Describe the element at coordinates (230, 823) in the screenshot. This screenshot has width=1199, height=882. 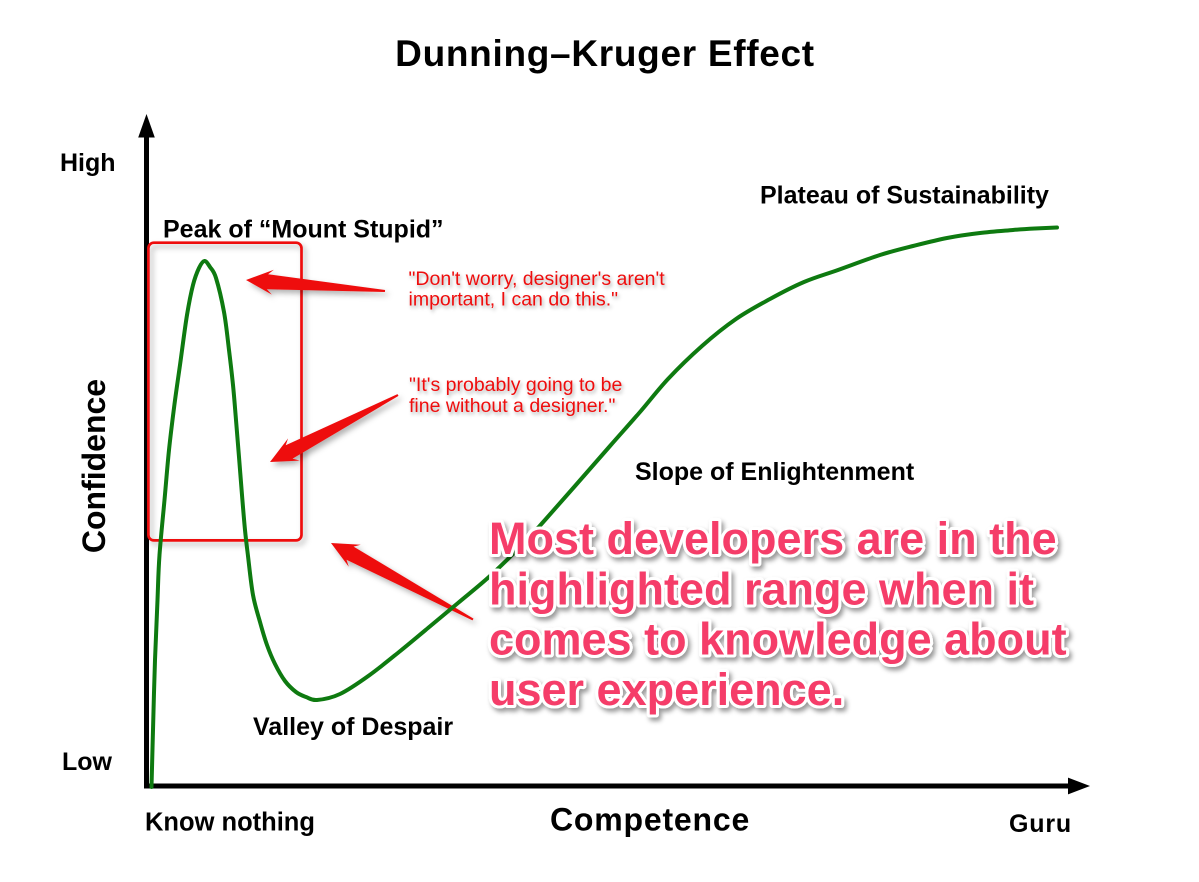
I see `svg-text: Know nothing` at that location.